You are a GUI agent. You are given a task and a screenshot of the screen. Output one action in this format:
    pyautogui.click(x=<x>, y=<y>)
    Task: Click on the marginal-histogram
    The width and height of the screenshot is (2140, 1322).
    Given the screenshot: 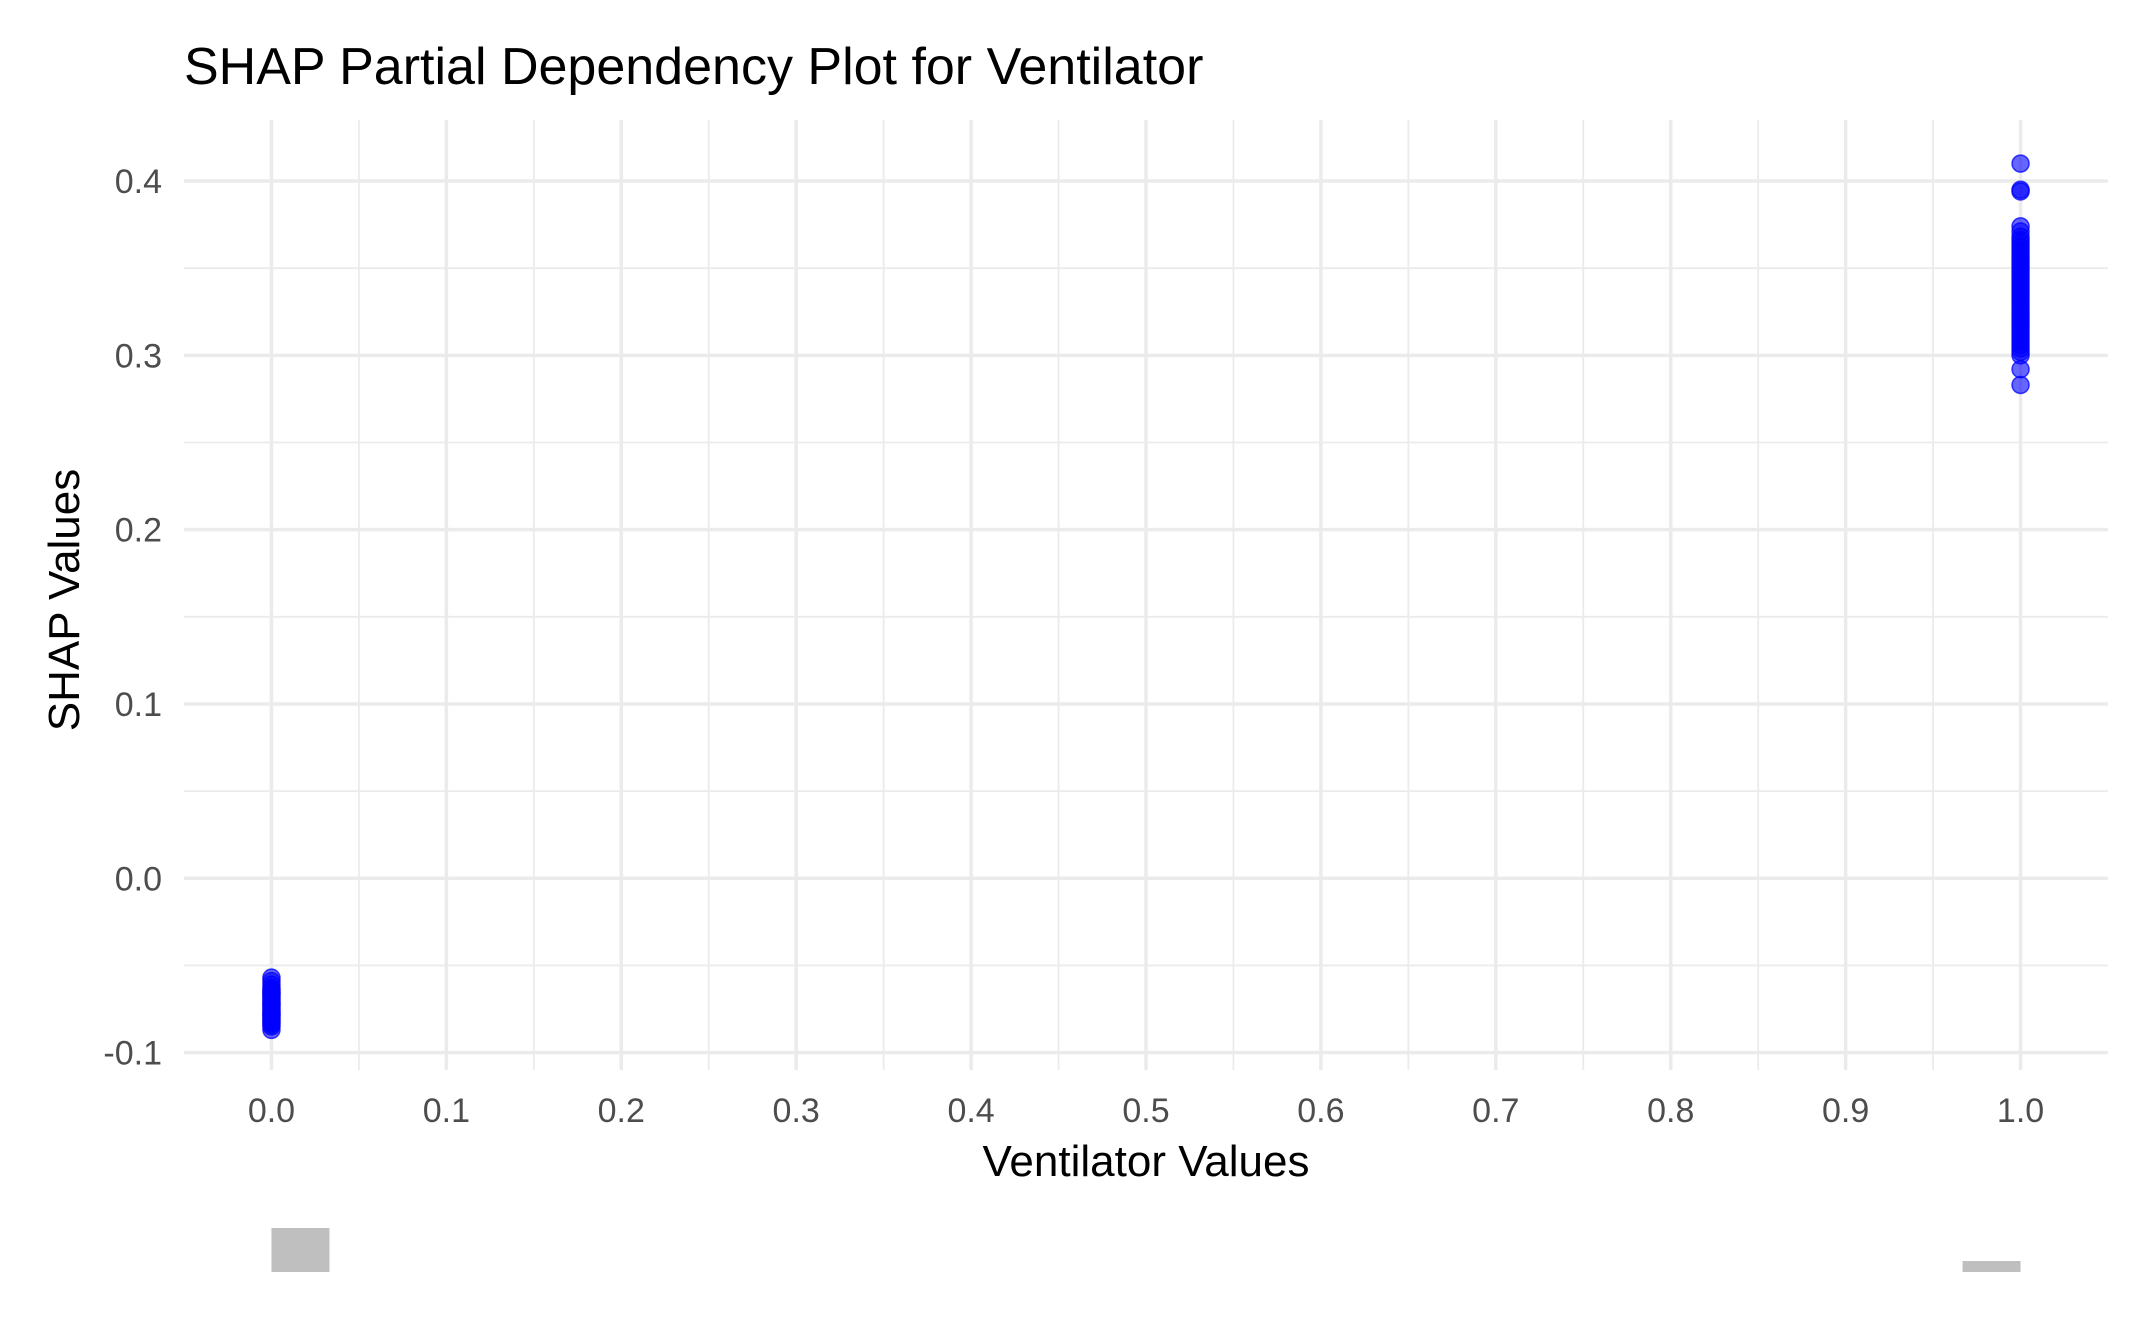 What is the action you would take?
    pyautogui.click(x=1146, y=1250)
    